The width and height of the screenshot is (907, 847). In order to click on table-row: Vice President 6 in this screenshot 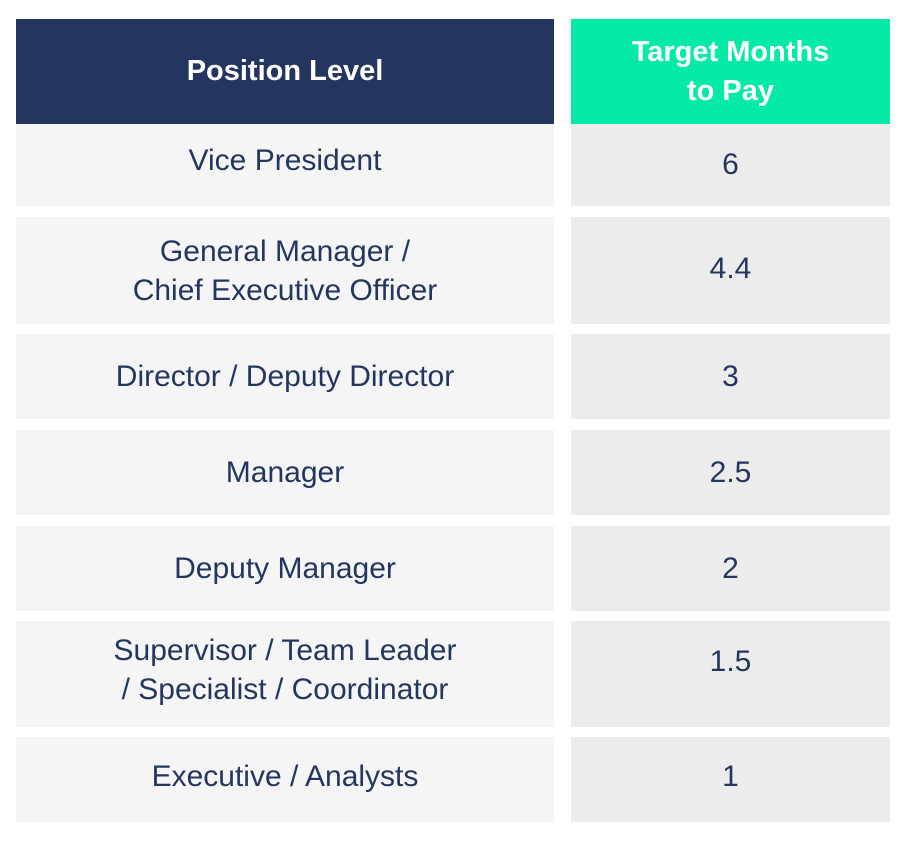, I will do `click(453, 165)`.